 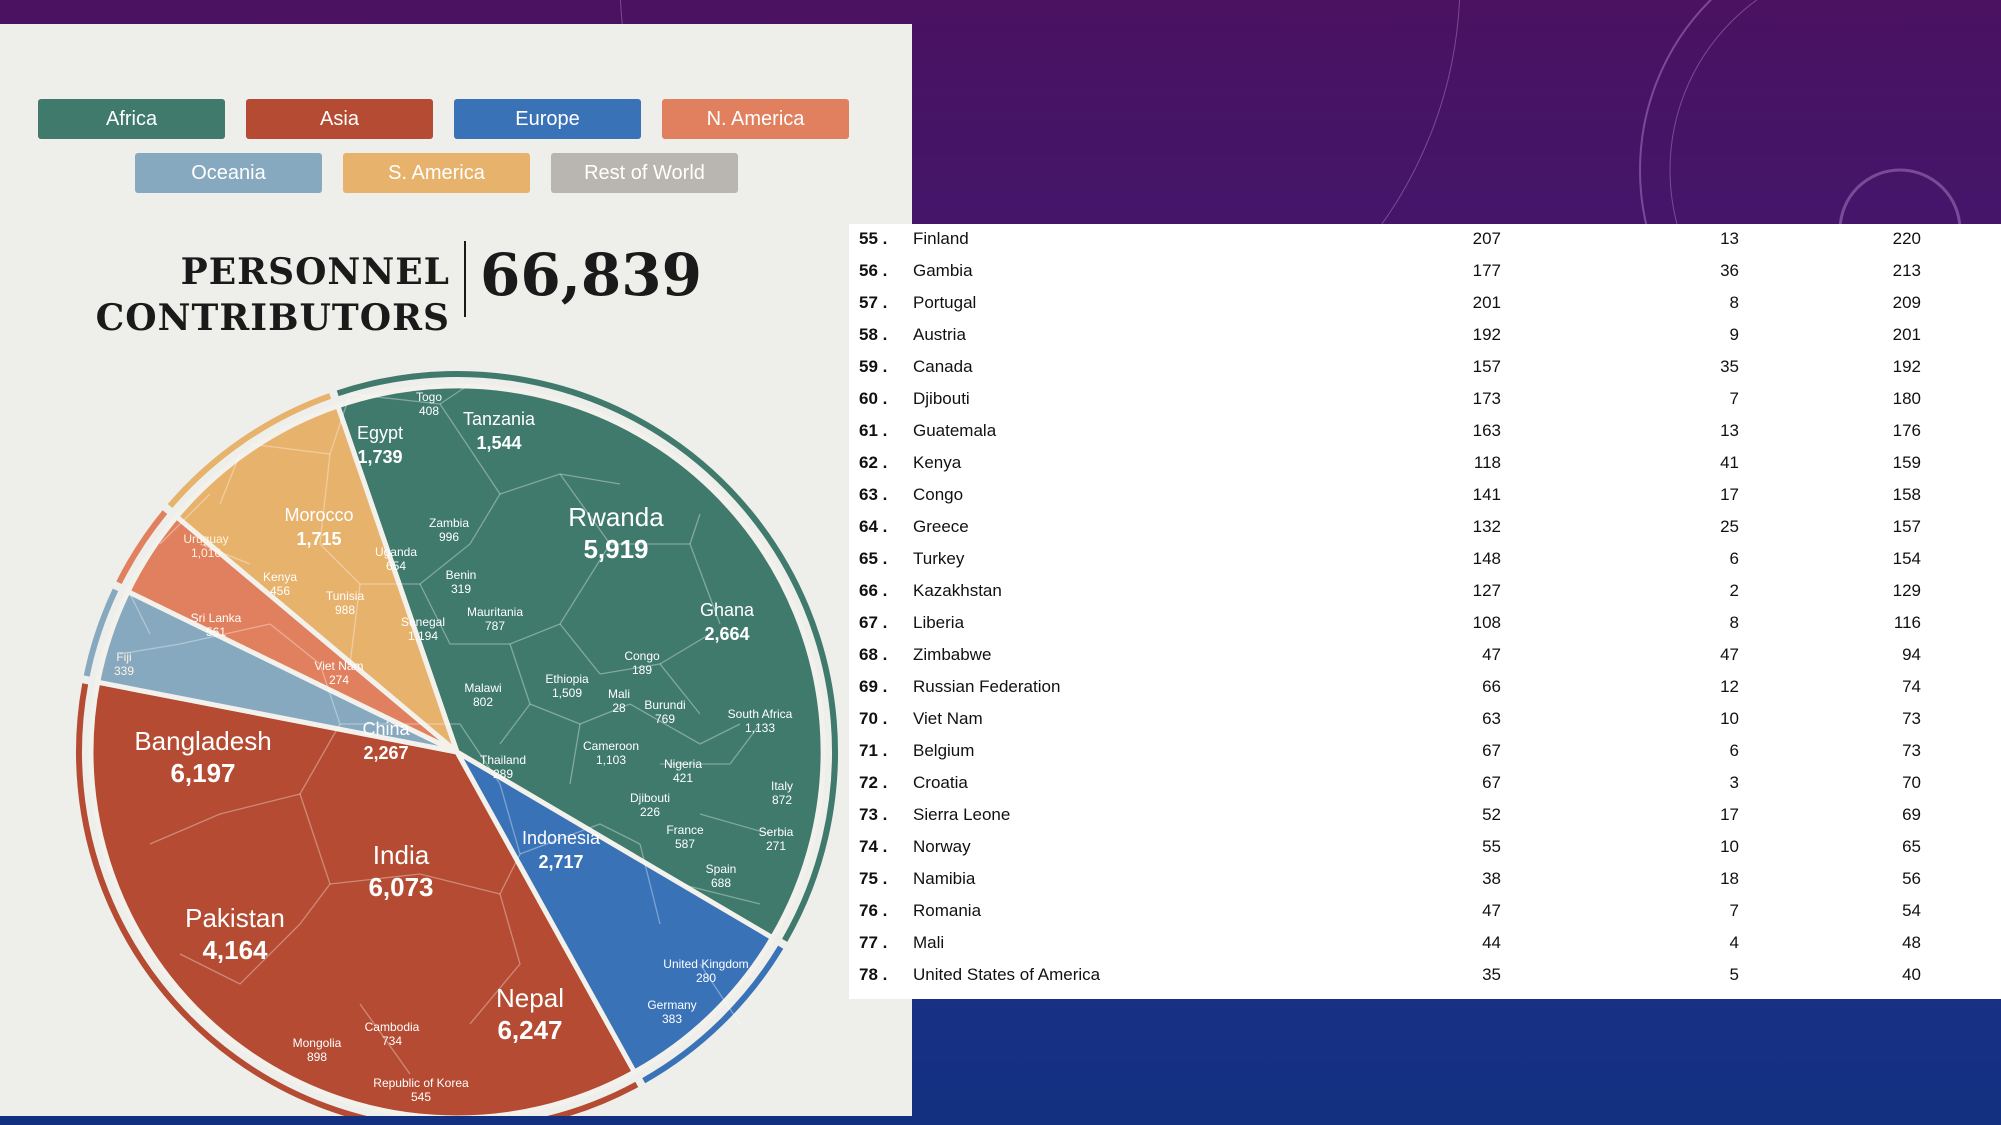 I want to click on country-cell: United States of America, so click(x=1007, y=974).